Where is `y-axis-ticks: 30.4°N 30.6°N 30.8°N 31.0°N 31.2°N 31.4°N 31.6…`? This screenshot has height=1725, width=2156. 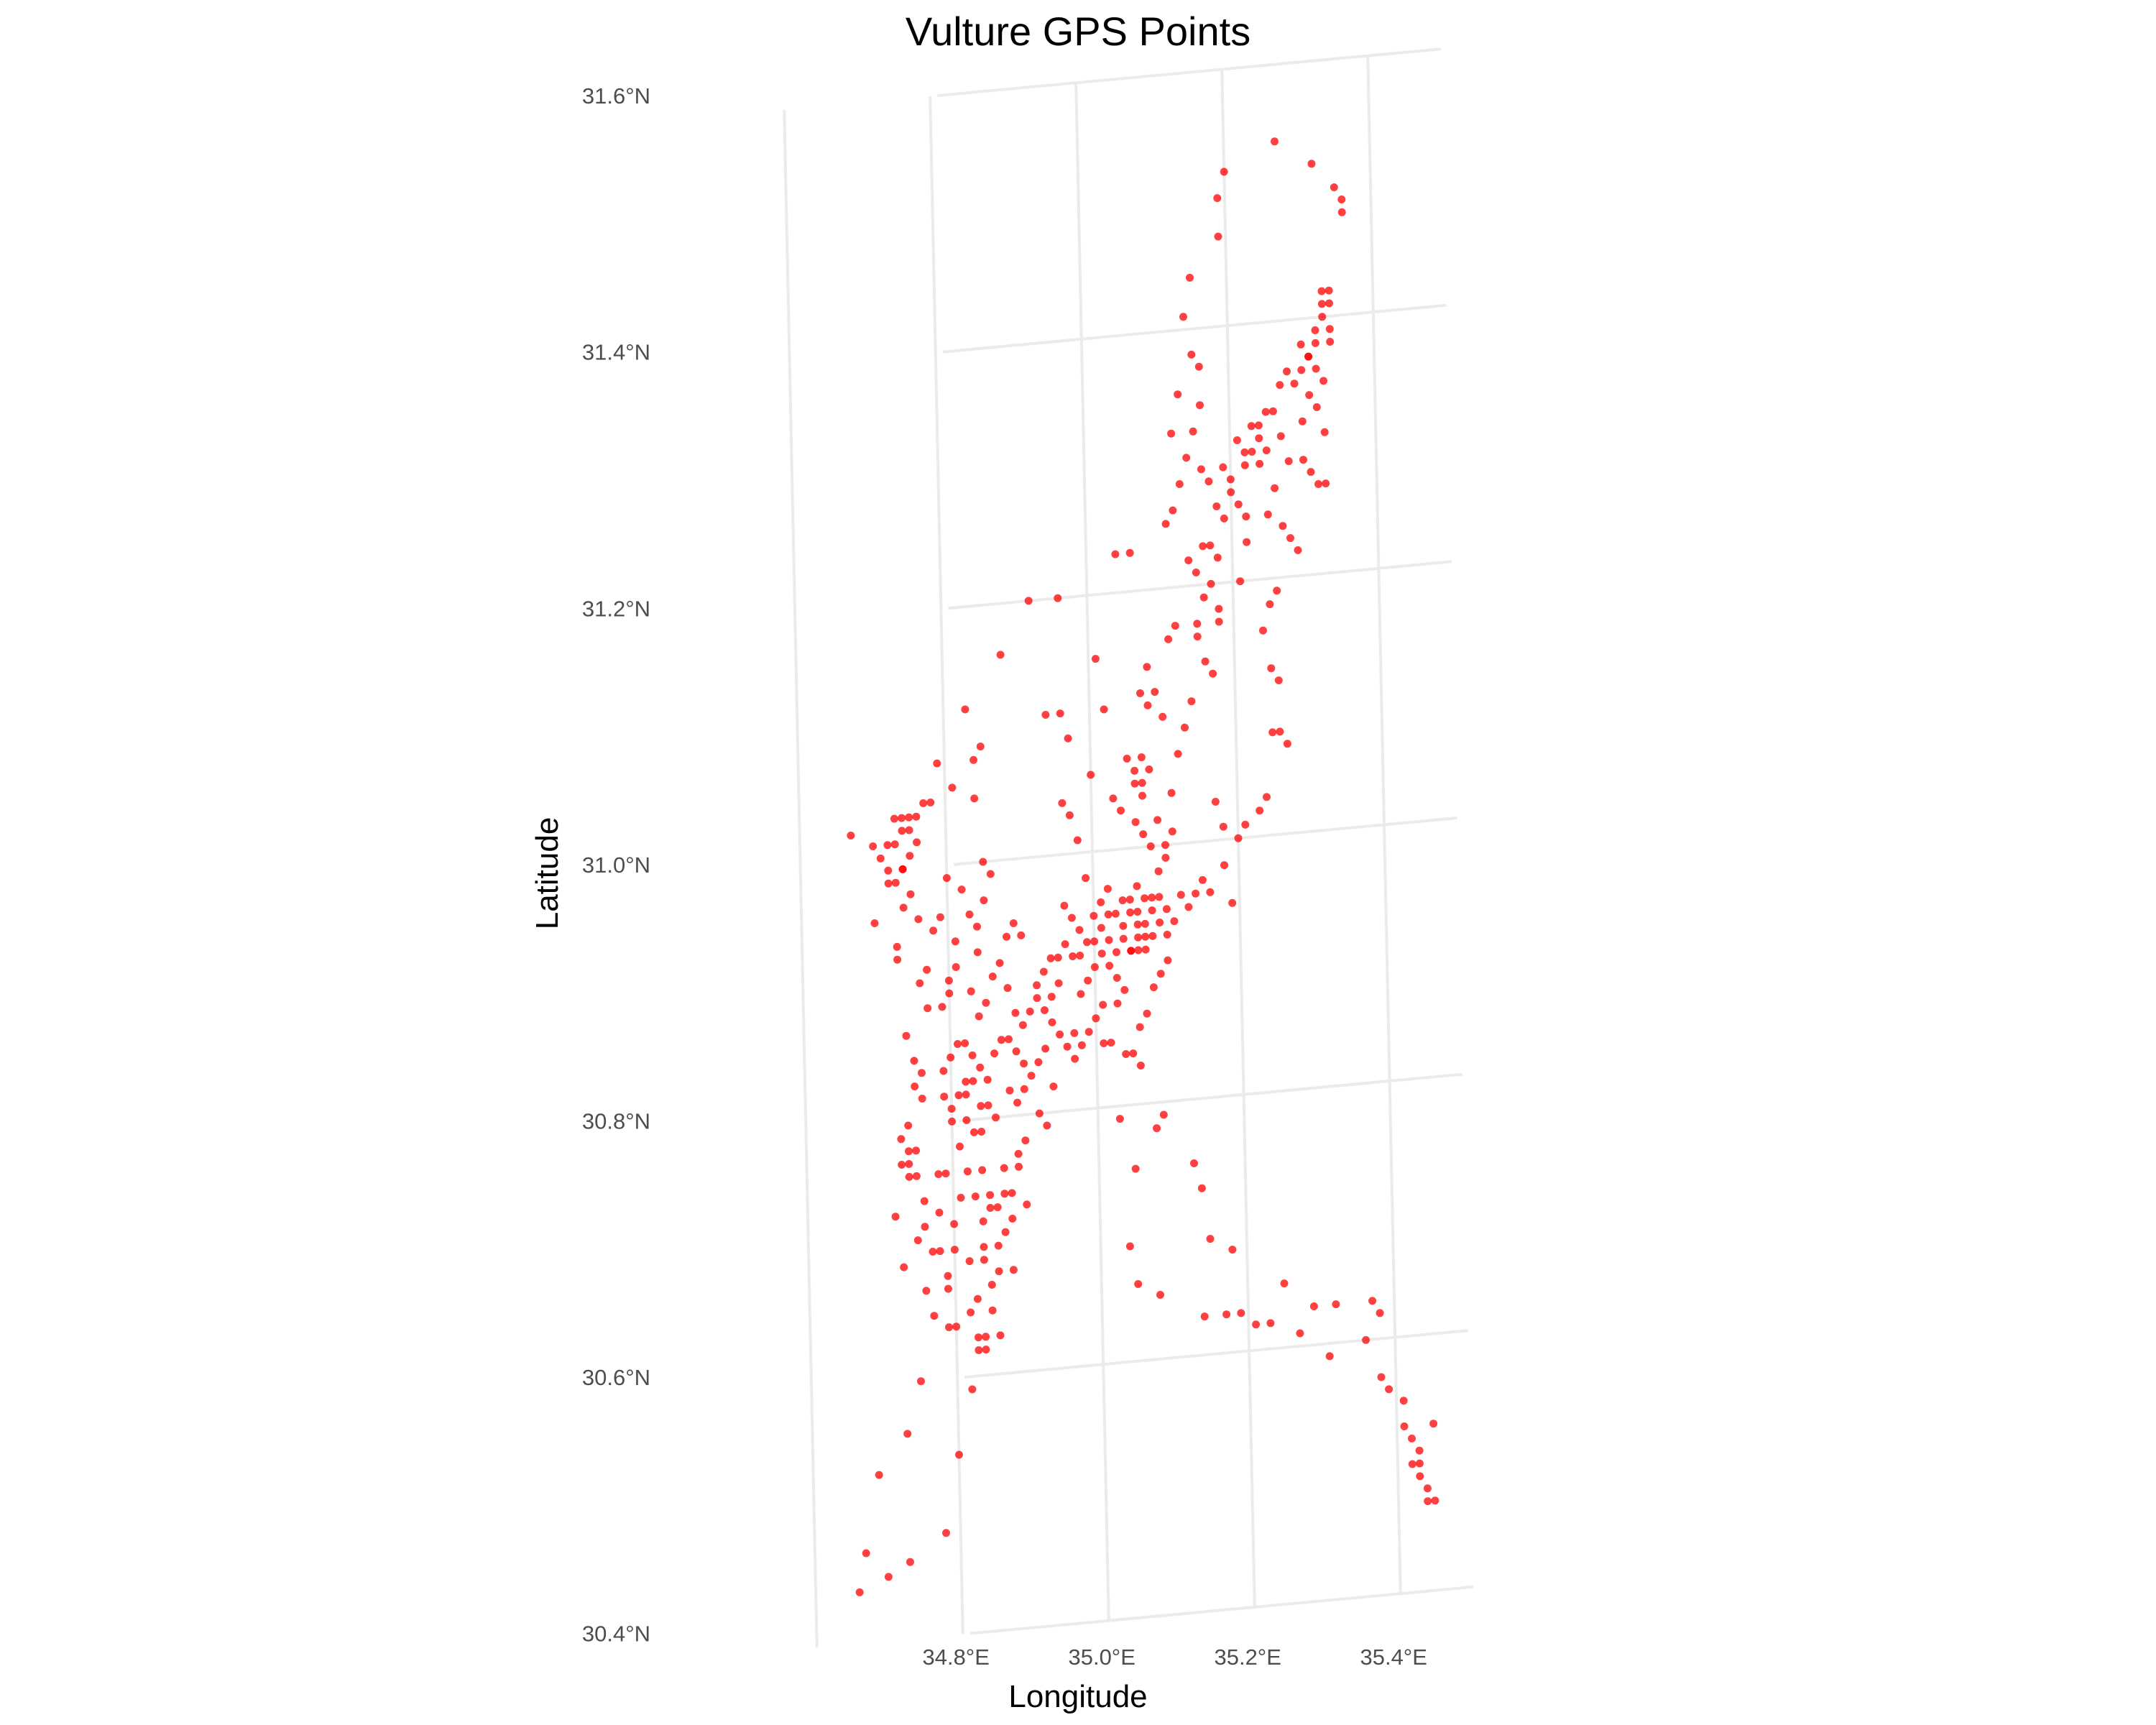 y-axis-ticks: 30.4°N 30.6°N 30.8°N 31.0°N 31.2°N 31.4°N 31.6… is located at coordinates (616, 865).